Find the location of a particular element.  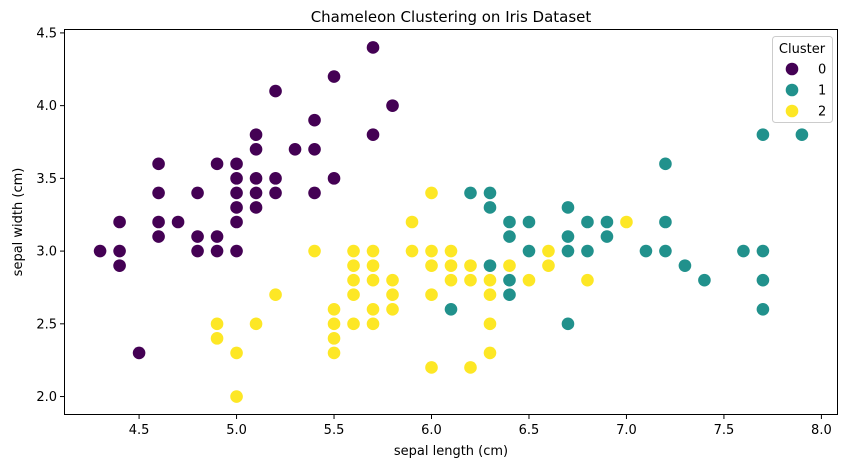

y-tick-label: 4.5 is located at coordinates (46, 33).